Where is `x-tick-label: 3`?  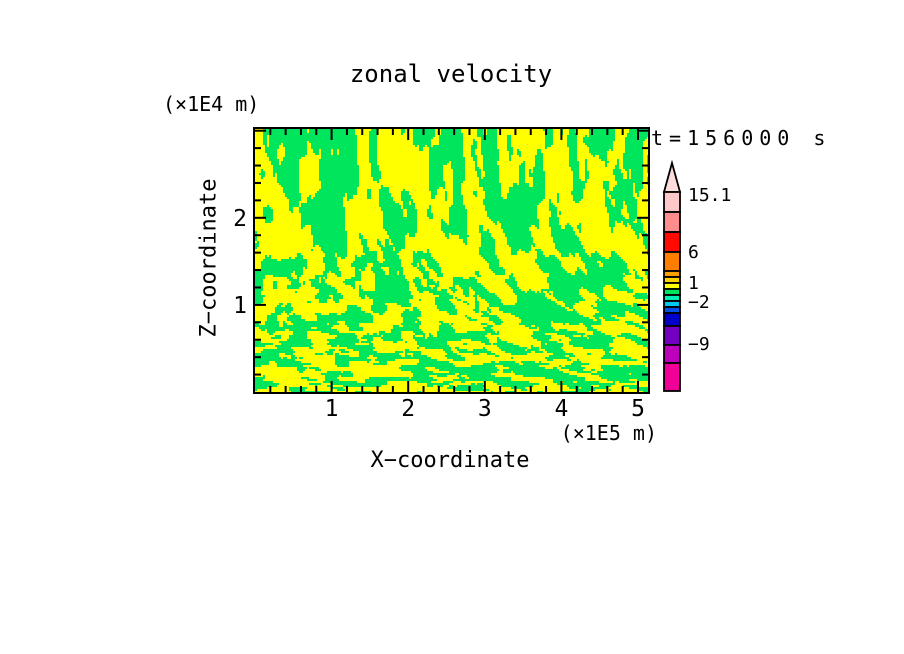
x-tick-label: 3 is located at coordinates (484, 409).